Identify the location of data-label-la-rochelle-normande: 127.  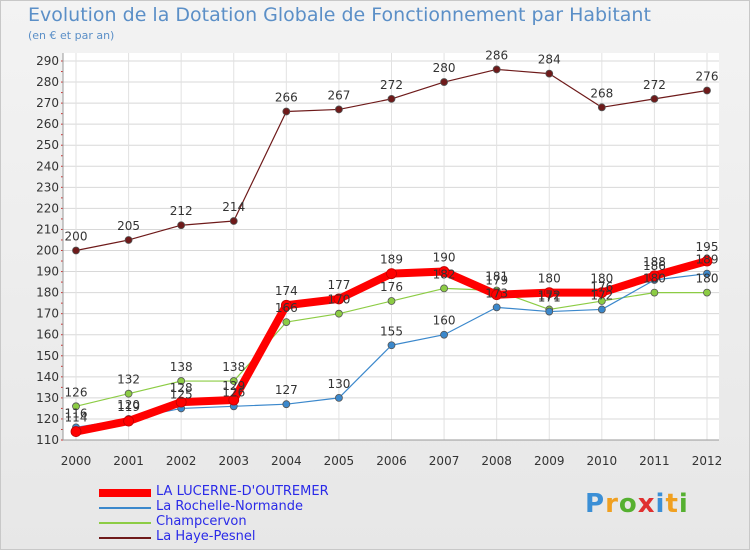
(286, 390).